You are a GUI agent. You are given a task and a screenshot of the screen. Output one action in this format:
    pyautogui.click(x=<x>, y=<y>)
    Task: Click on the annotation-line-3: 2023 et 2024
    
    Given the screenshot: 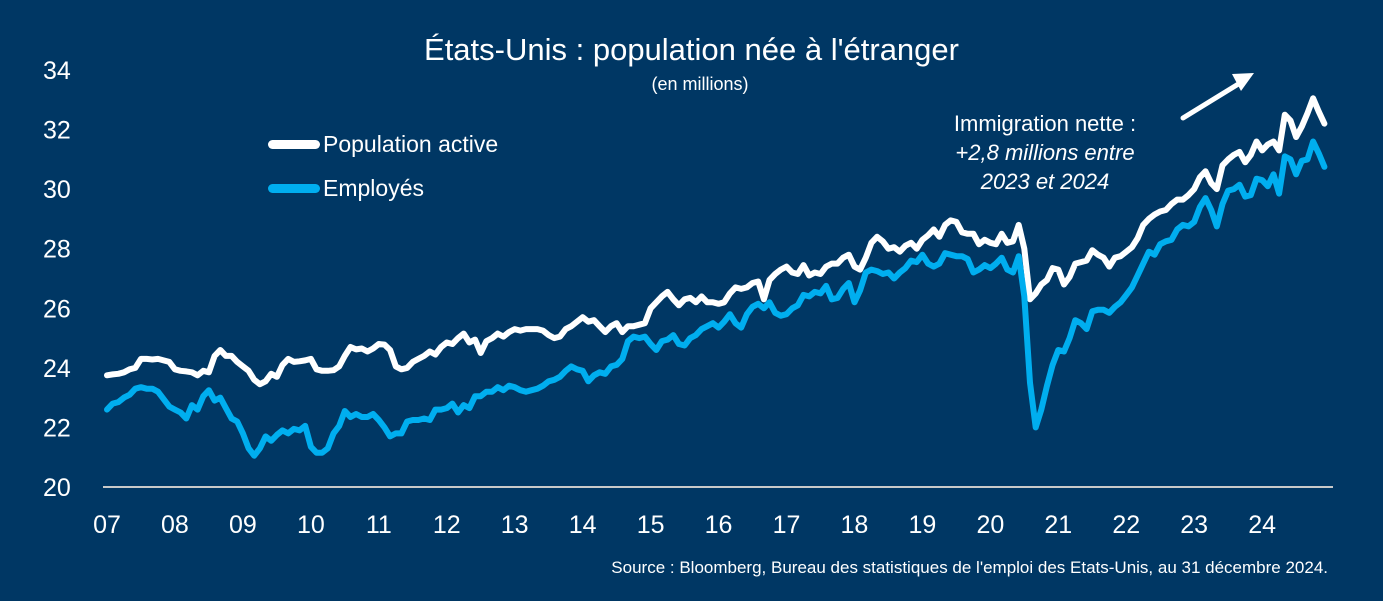 What is the action you would take?
    pyautogui.click(x=1045, y=181)
    